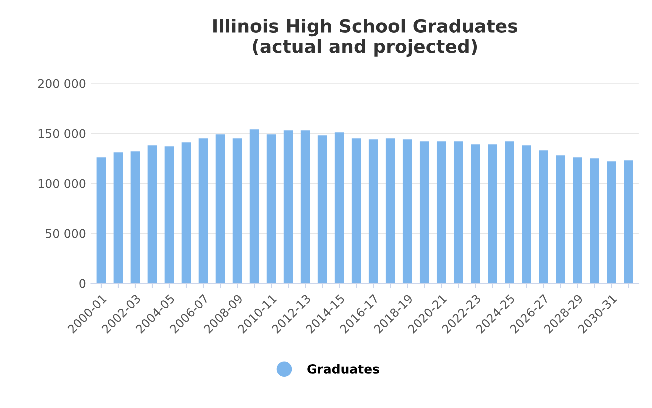 The width and height of the screenshot is (652, 408). I want to click on chart-title: Illinois High School Graduates (actual and projected), so click(366, 38).